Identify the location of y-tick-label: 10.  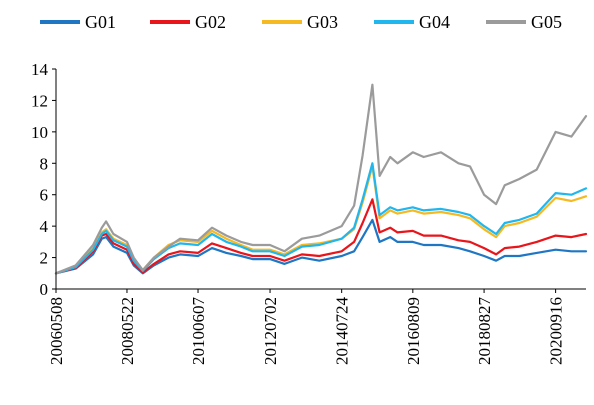
(39, 132).